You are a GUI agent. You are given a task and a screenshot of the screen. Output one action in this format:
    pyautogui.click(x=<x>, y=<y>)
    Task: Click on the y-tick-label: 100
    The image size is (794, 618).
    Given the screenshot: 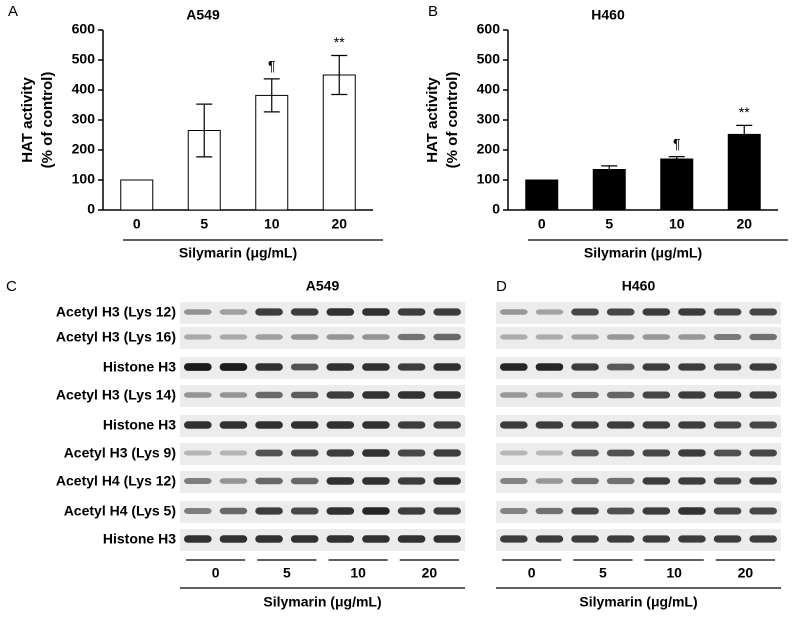 What is the action you would take?
    pyautogui.click(x=489, y=179)
    